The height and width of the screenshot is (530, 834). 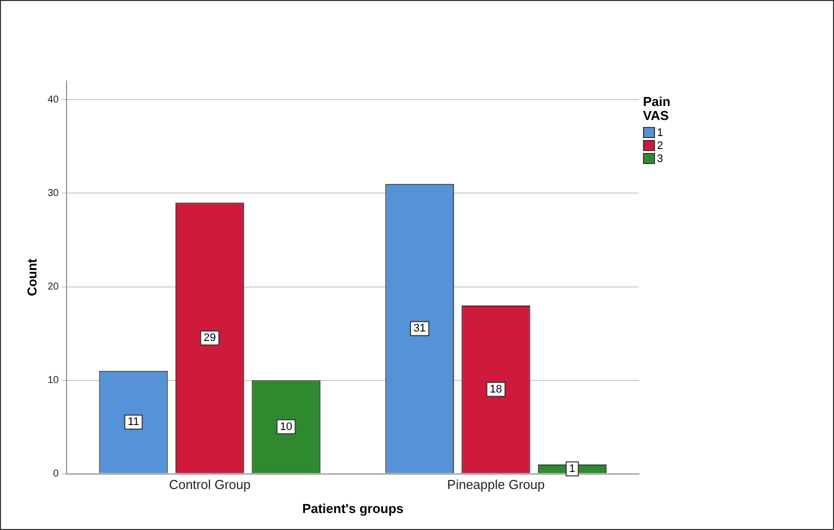 What do you see at coordinates (496, 484) in the screenshot?
I see `x-tick-label: Pineapple Group` at bounding box center [496, 484].